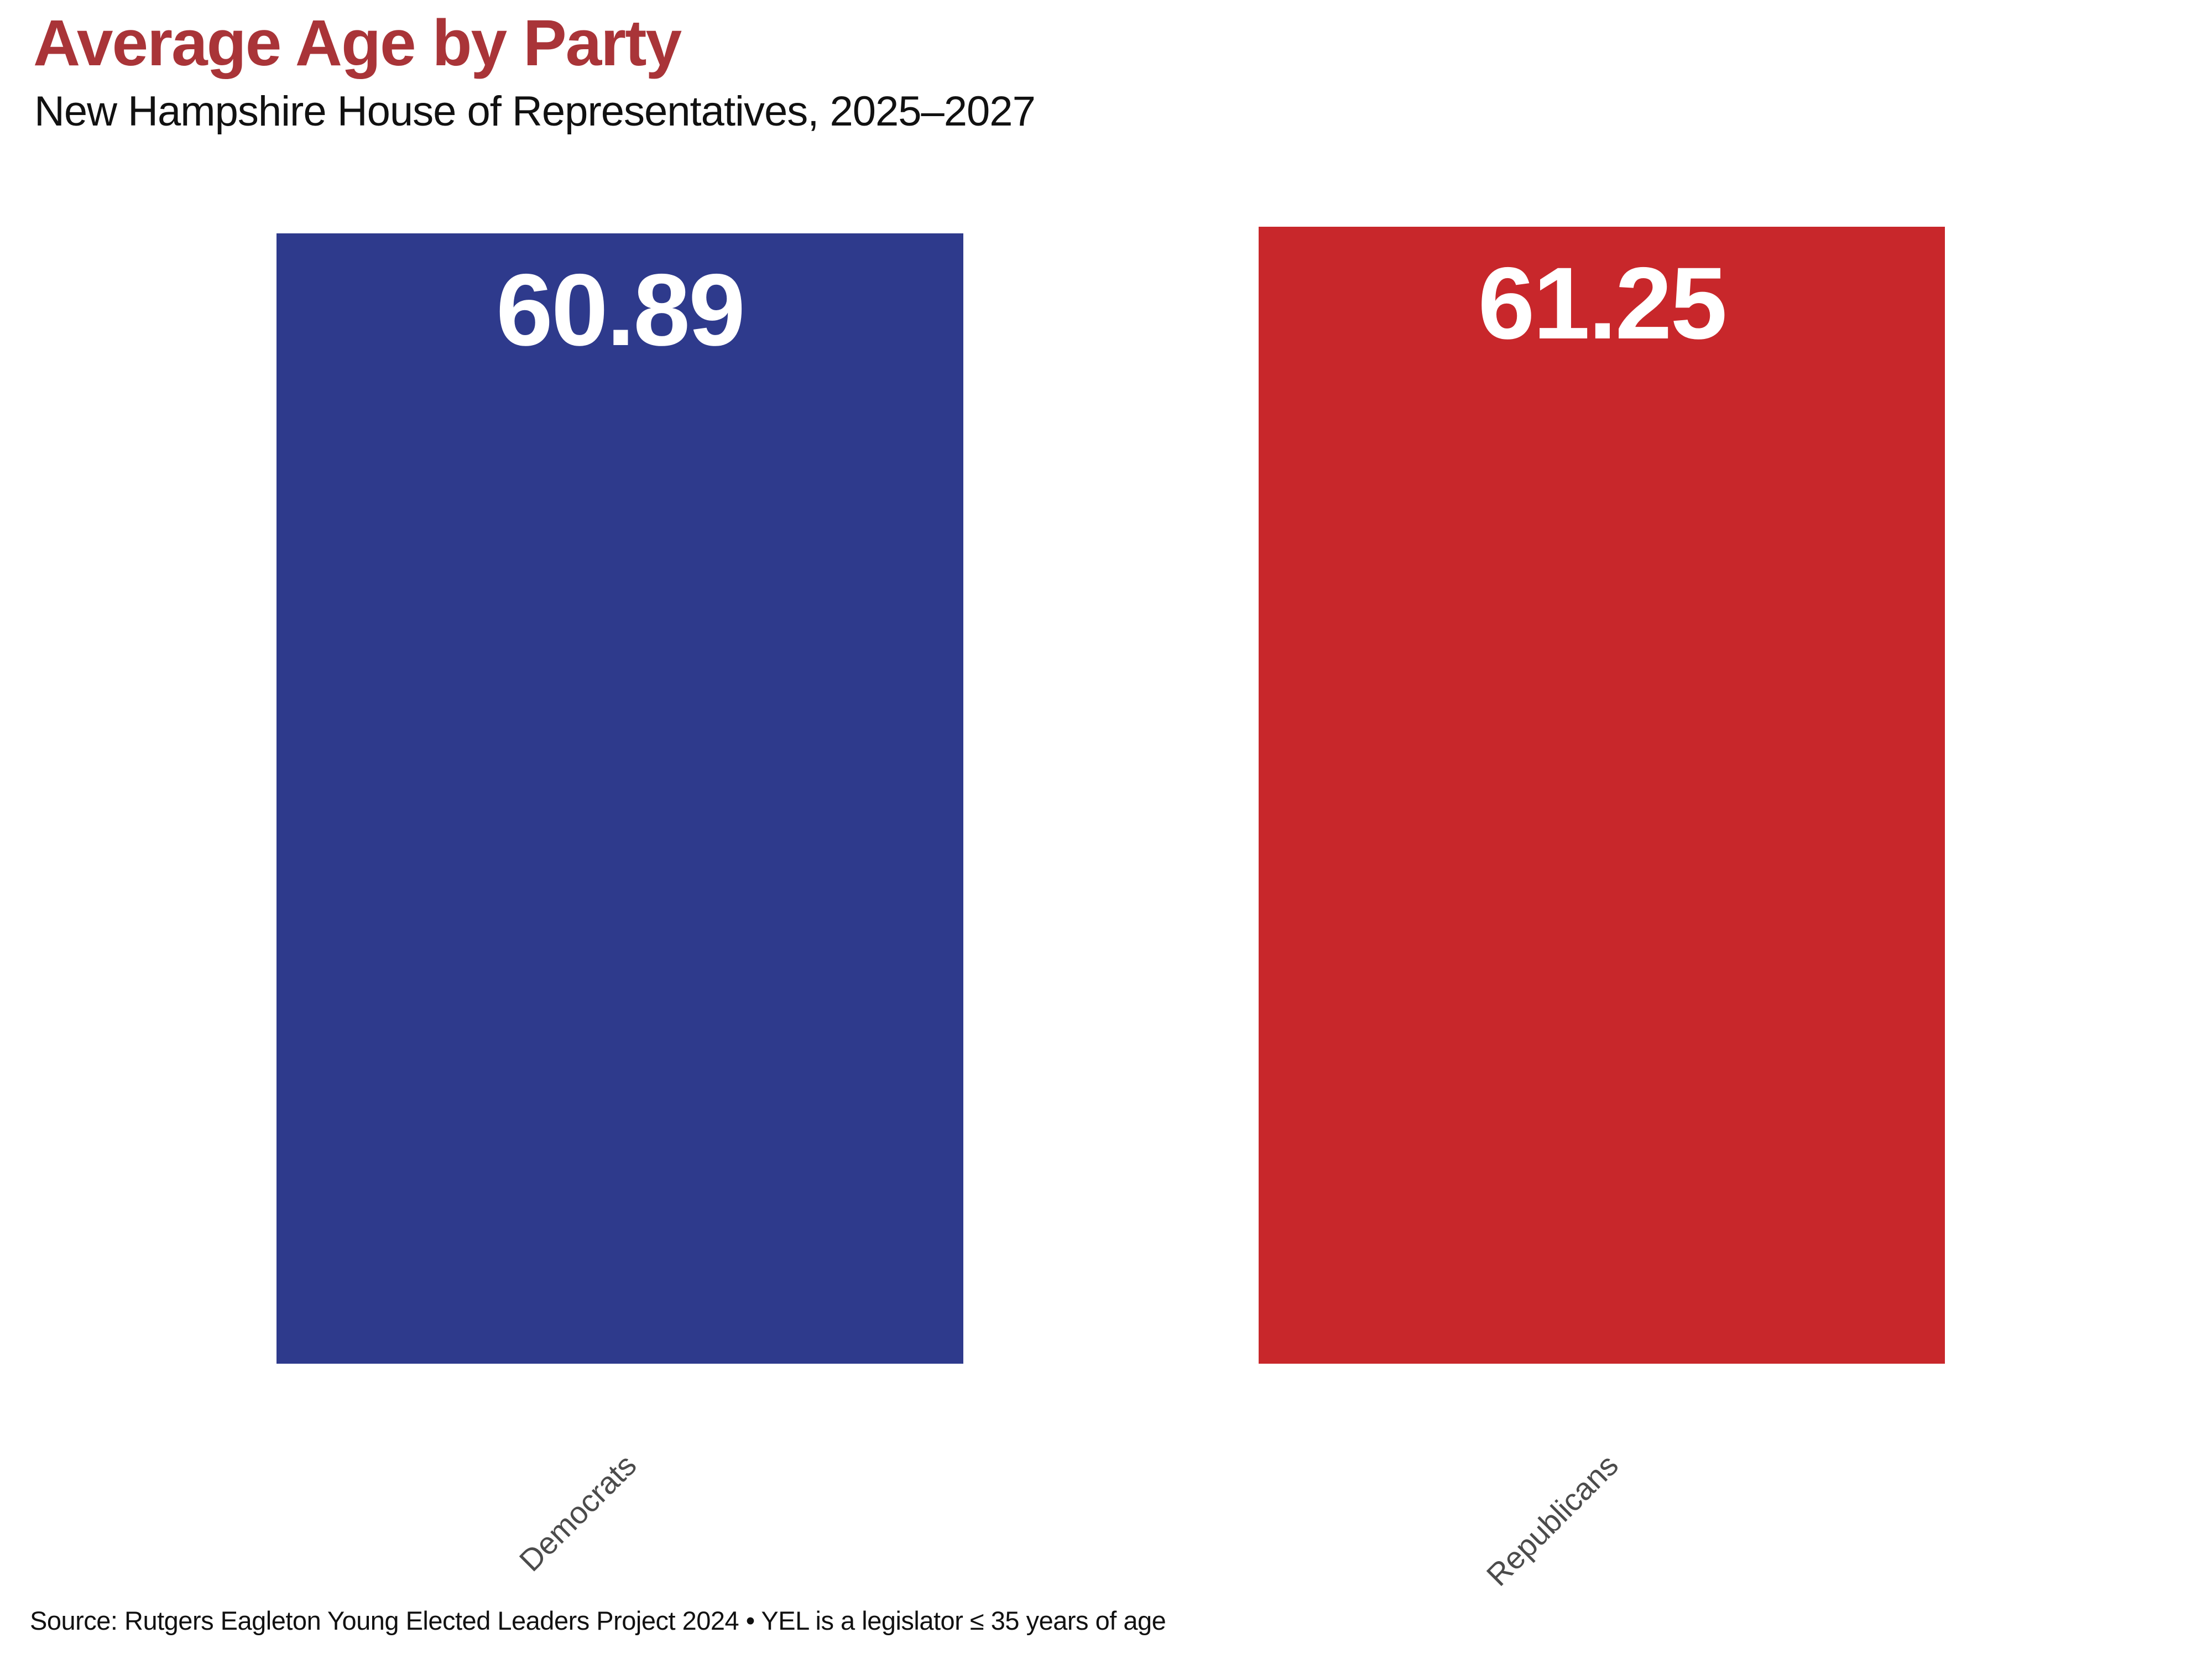 The image size is (2212, 1659). What do you see at coordinates (578, 1513) in the screenshot?
I see `x-tick-label-democrats: Democrats` at bounding box center [578, 1513].